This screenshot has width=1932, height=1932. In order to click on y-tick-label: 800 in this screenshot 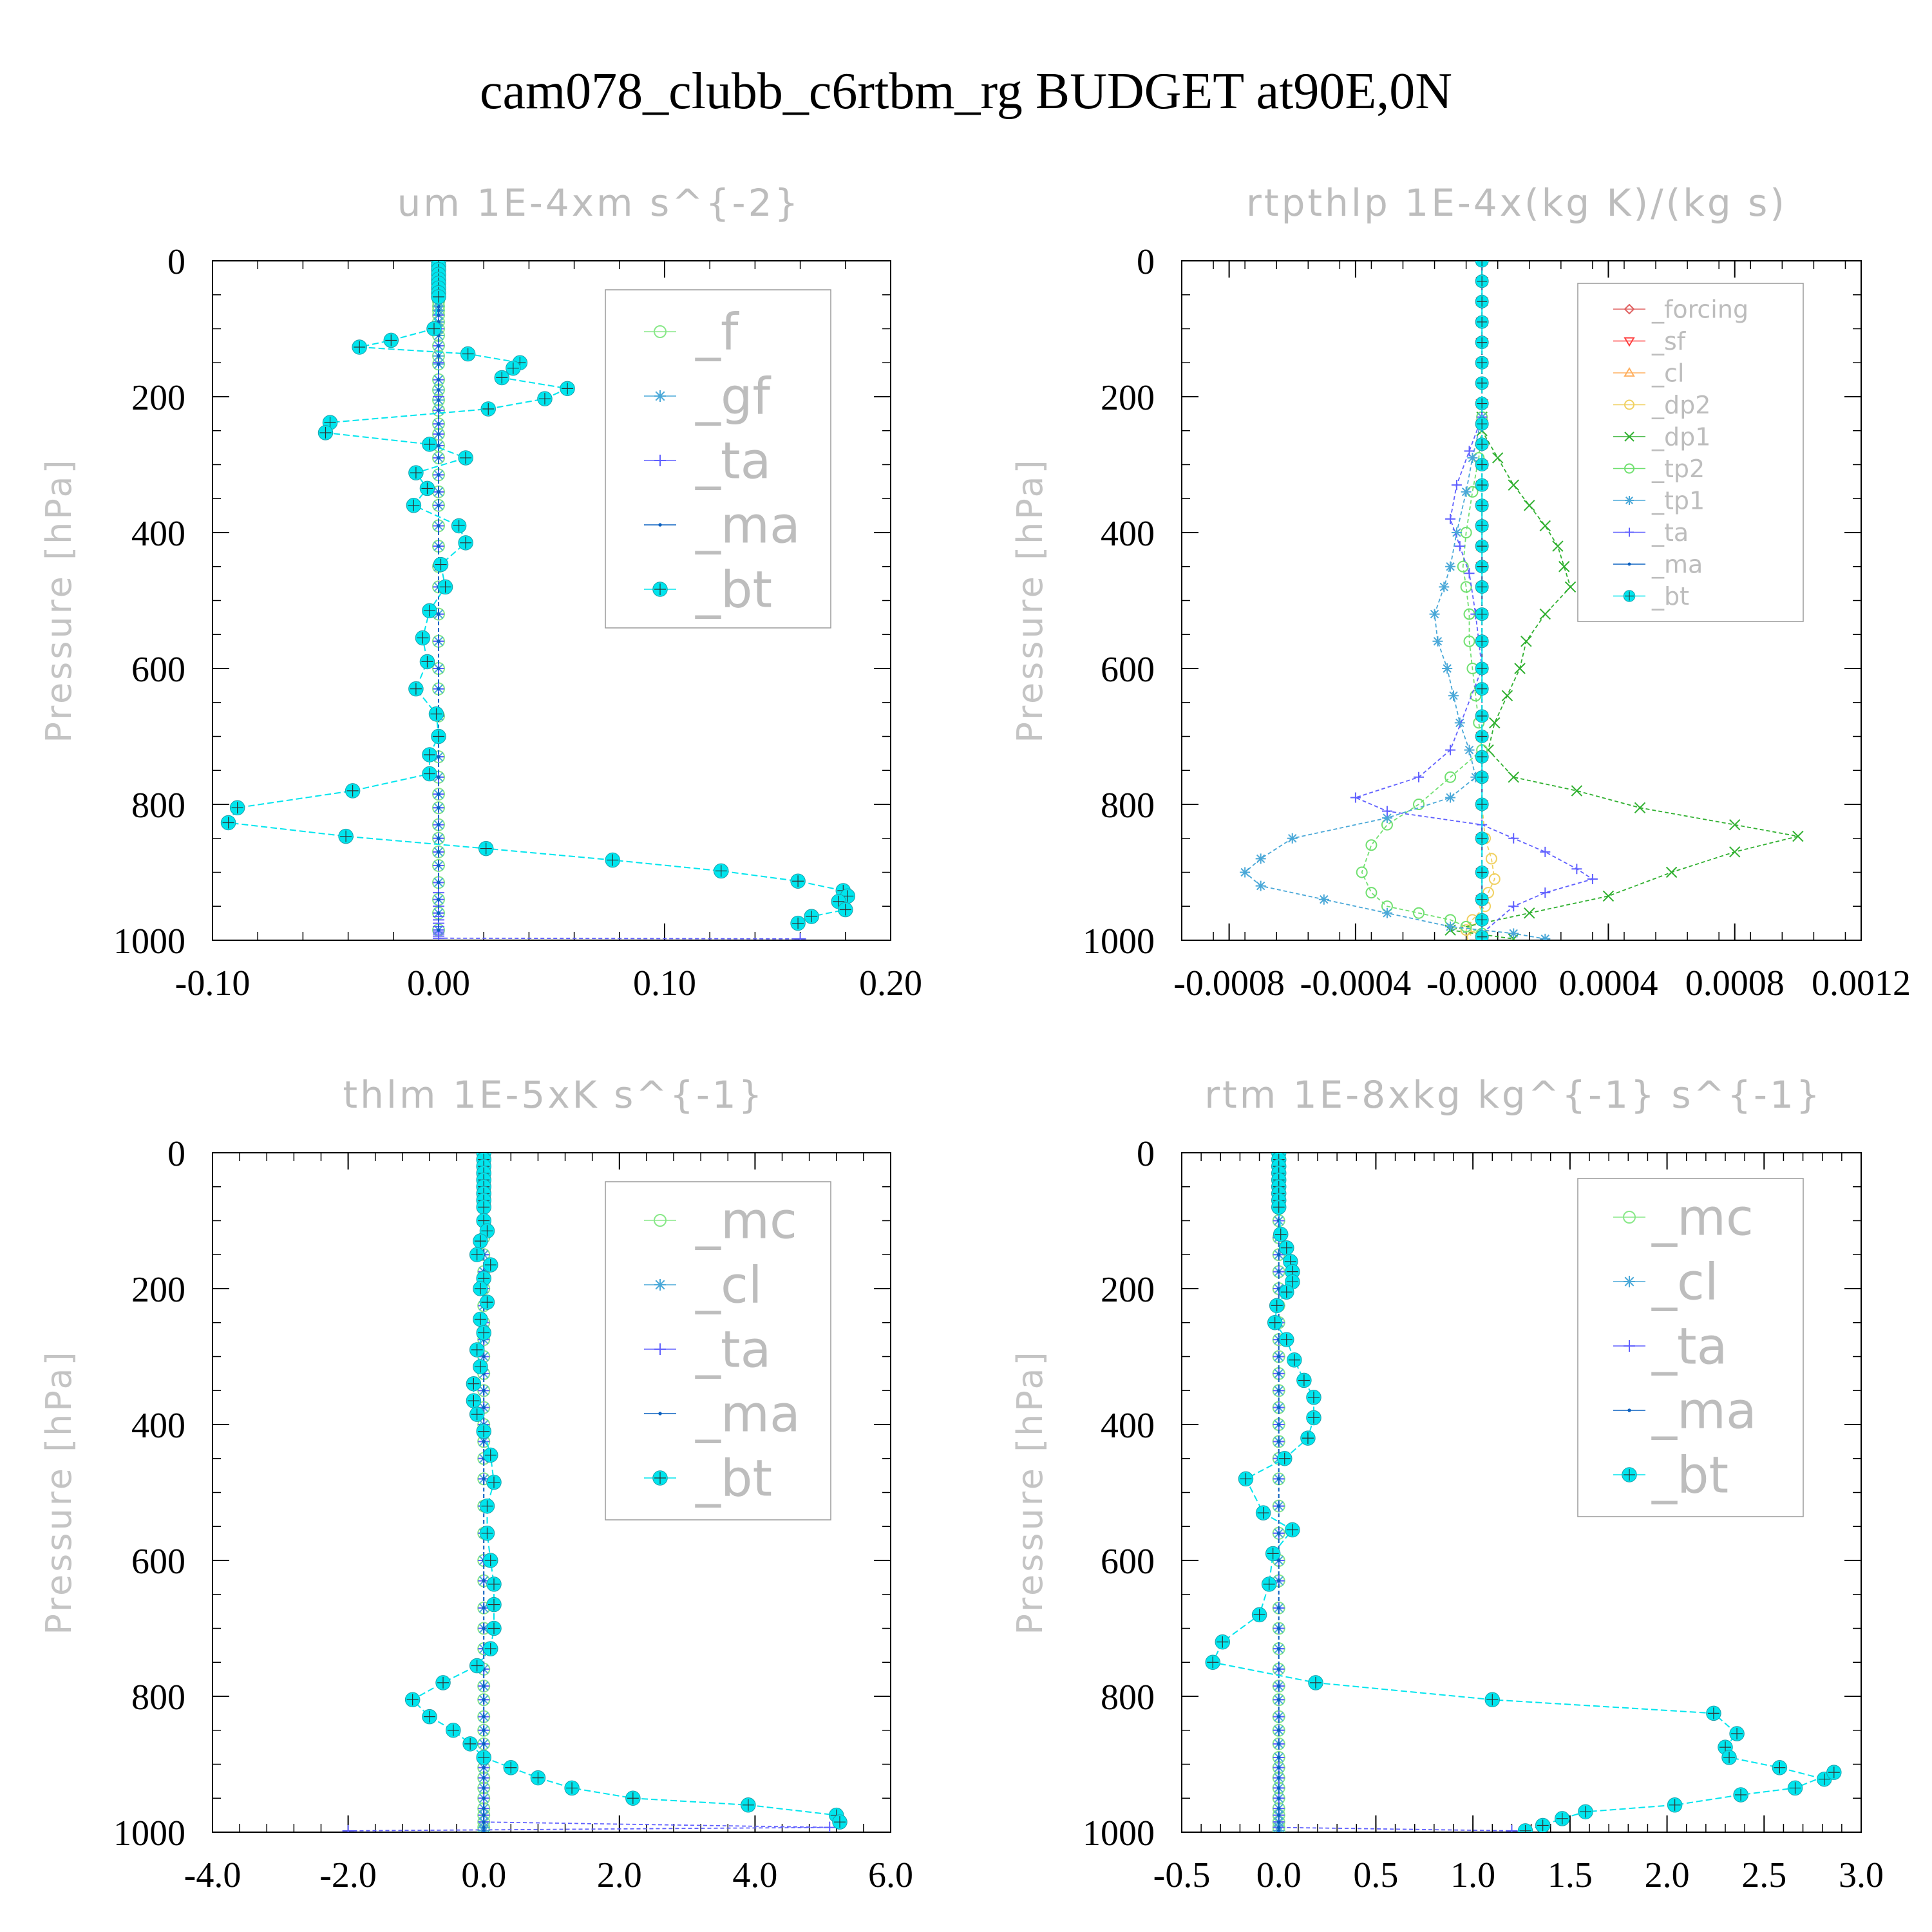, I will do `click(158, 1698)`.